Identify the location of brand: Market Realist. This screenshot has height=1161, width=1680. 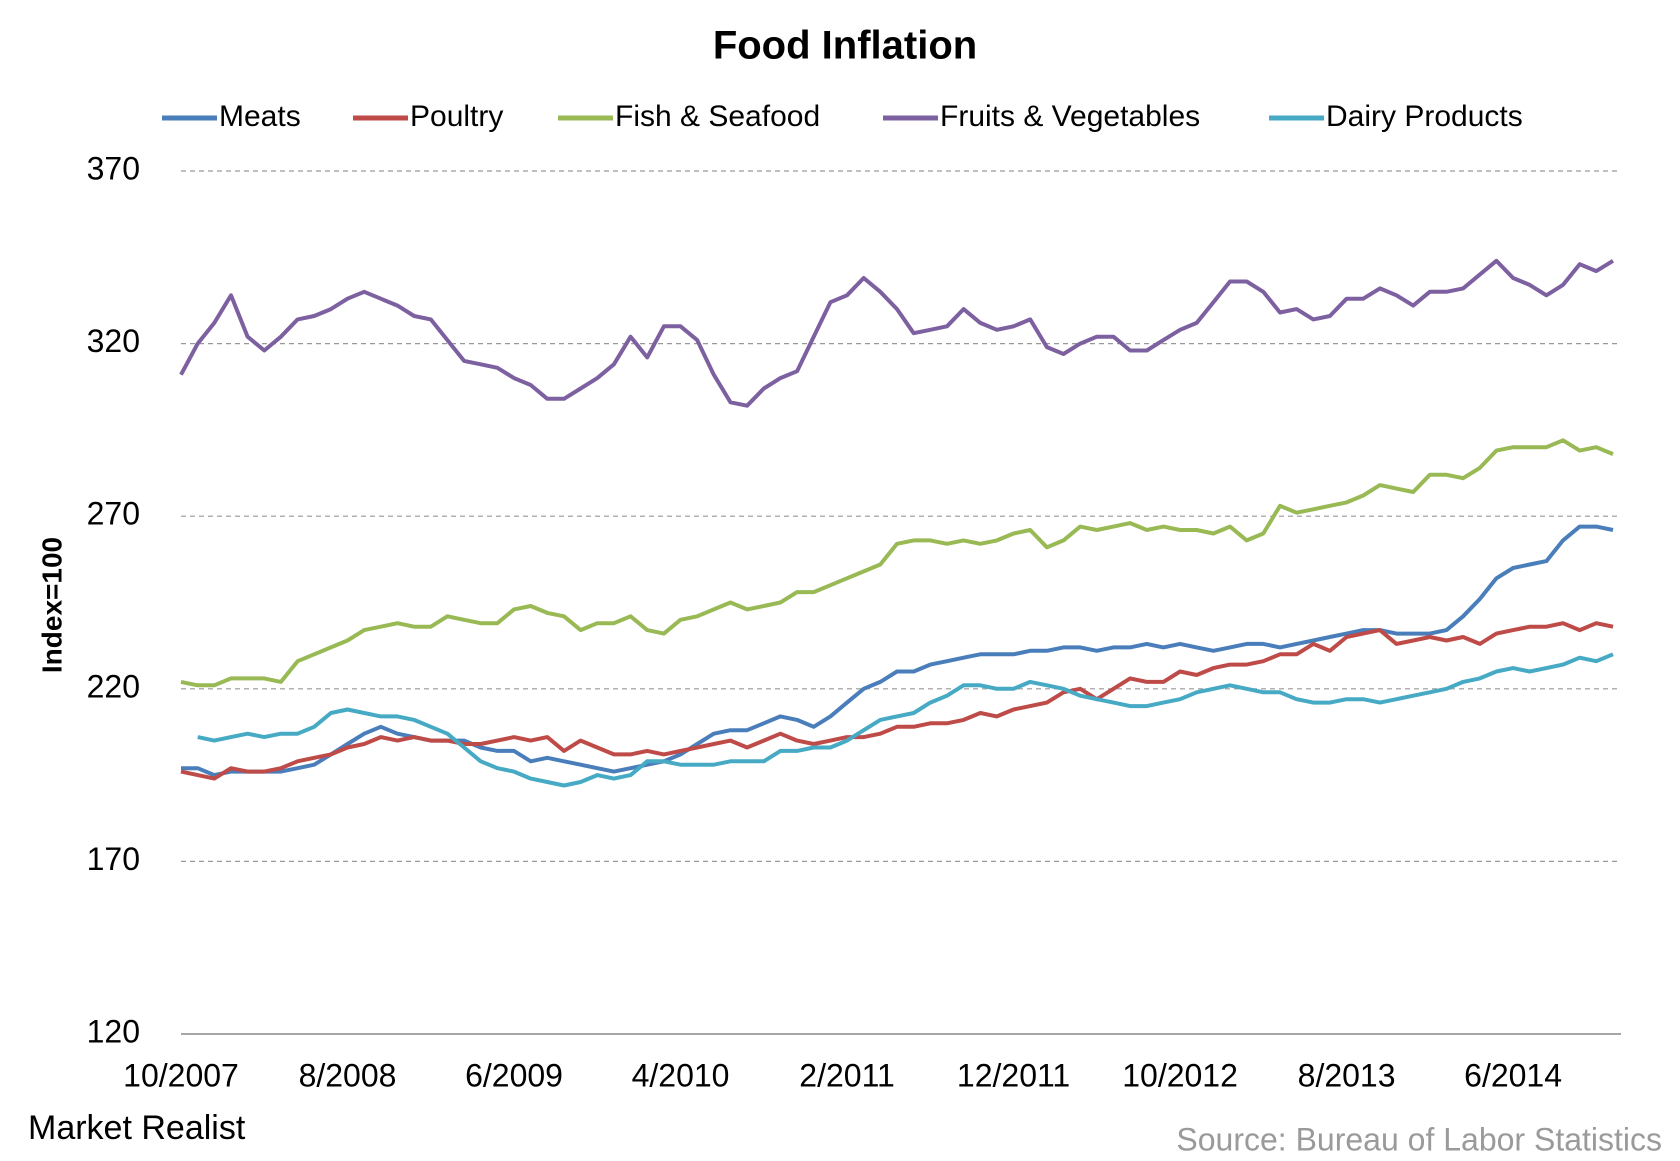
(137, 1128).